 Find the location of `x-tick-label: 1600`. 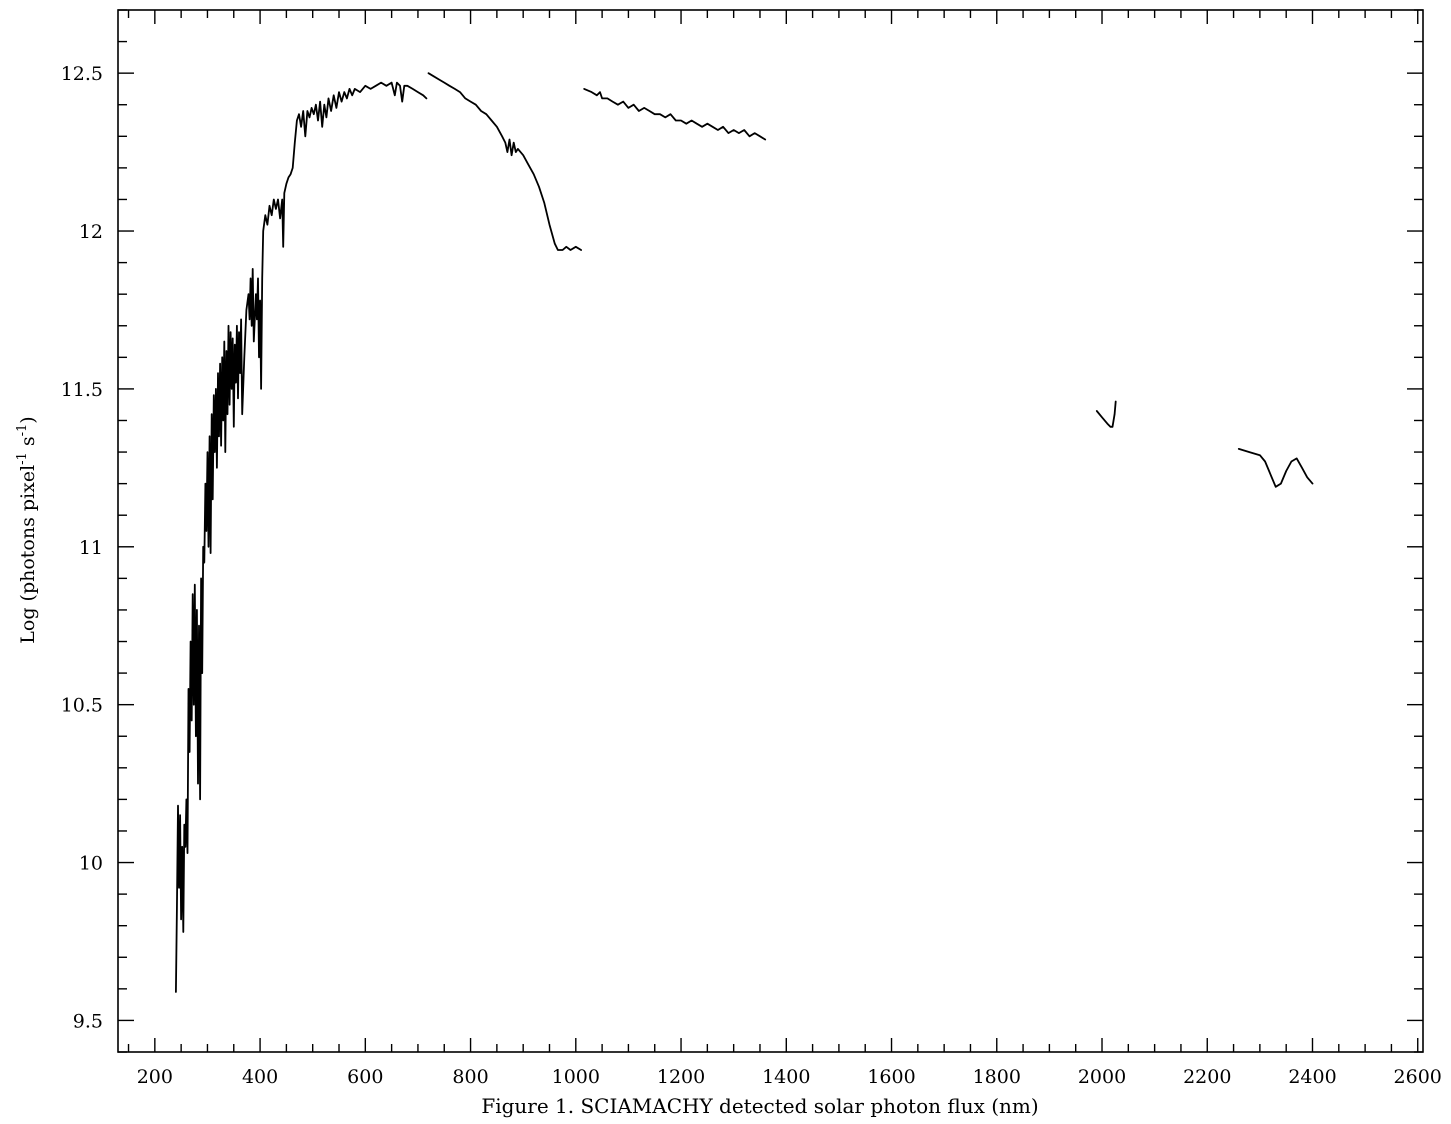

x-tick-label: 1600 is located at coordinates (891, 1077).